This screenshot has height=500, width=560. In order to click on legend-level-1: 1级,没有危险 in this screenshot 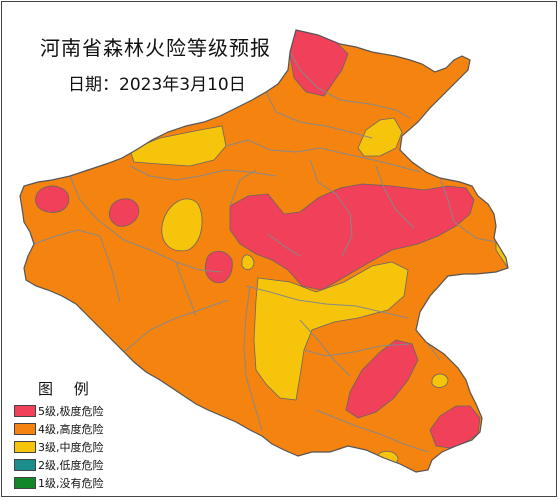, I will do `click(59, 483)`.